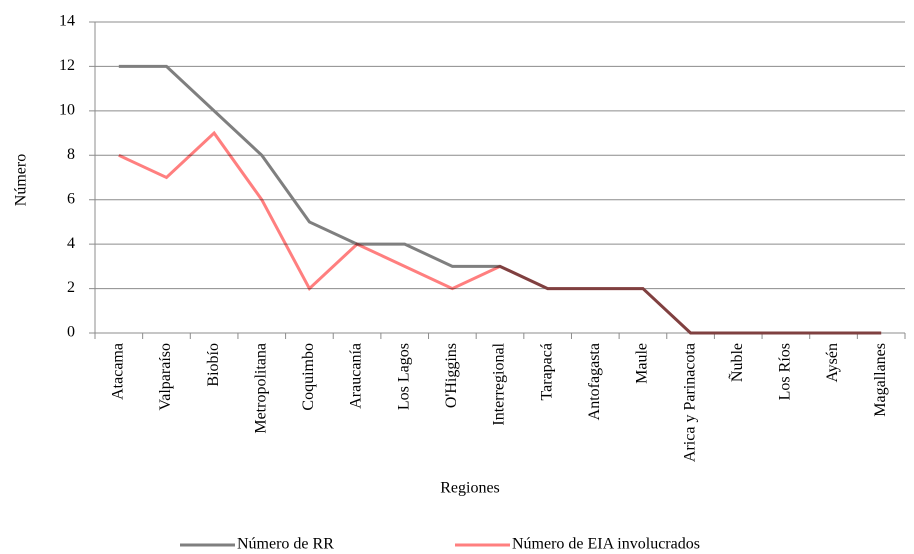 This screenshot has height=554, width=914. I want to click on x-tick-label: Ñuble, so click(737, 362).